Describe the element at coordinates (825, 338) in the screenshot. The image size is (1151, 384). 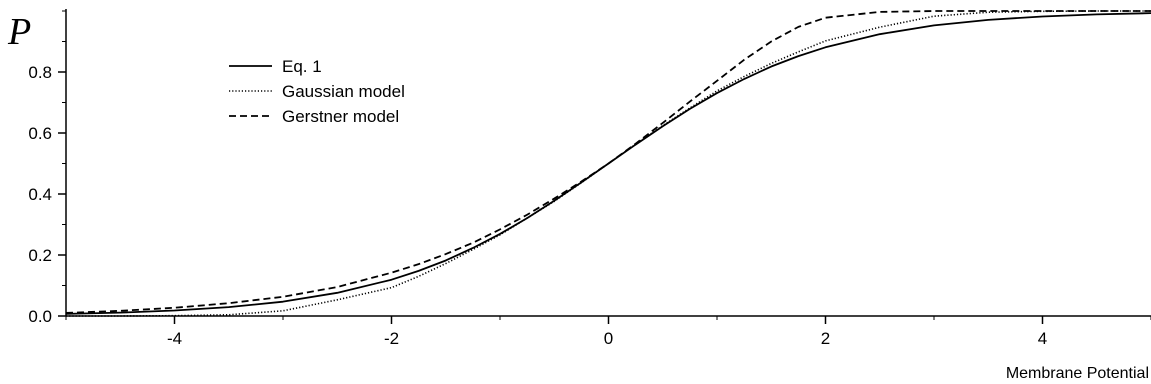
I see `x-tick-label: 2` at that location.